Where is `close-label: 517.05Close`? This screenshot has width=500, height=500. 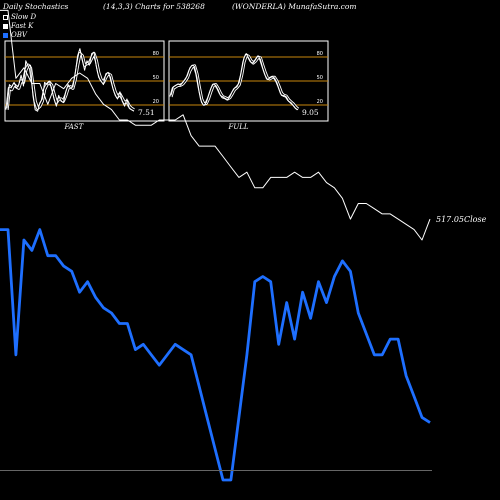
close-label: 517.05Close is located at coordinates (461, 219).